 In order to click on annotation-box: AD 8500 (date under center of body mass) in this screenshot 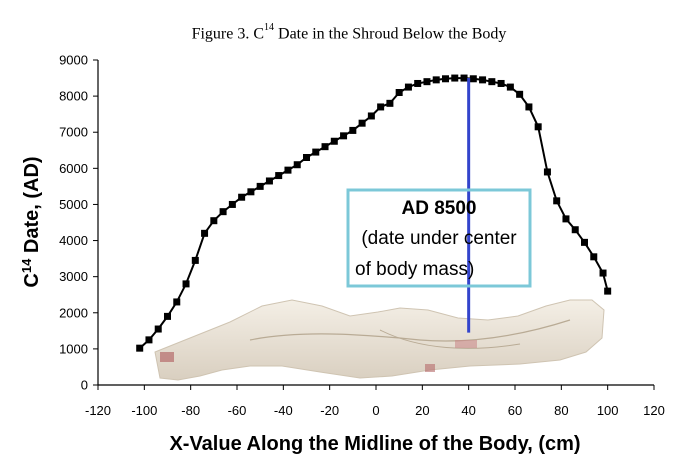, I will do `click(439, 238)`.